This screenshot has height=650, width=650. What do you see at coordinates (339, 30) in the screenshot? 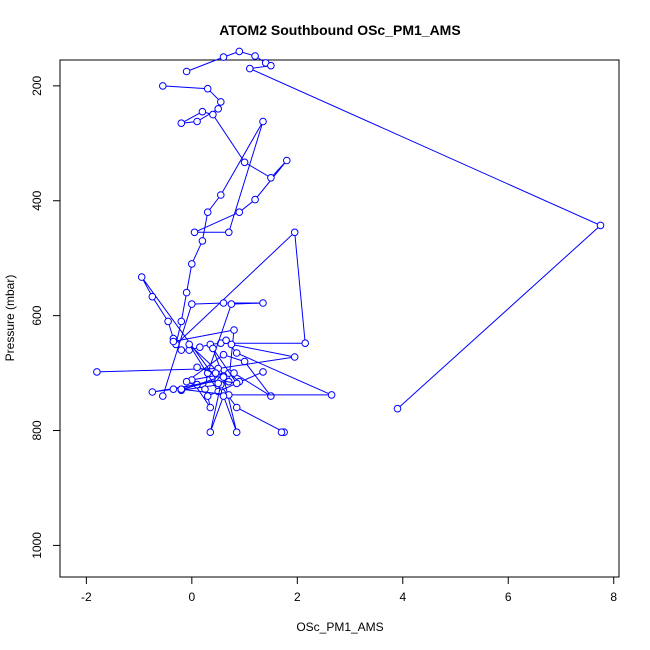
I see `chart-title: ATOM2 Southbound OSc_PM1_AMS` at bounding box center [339, 30].